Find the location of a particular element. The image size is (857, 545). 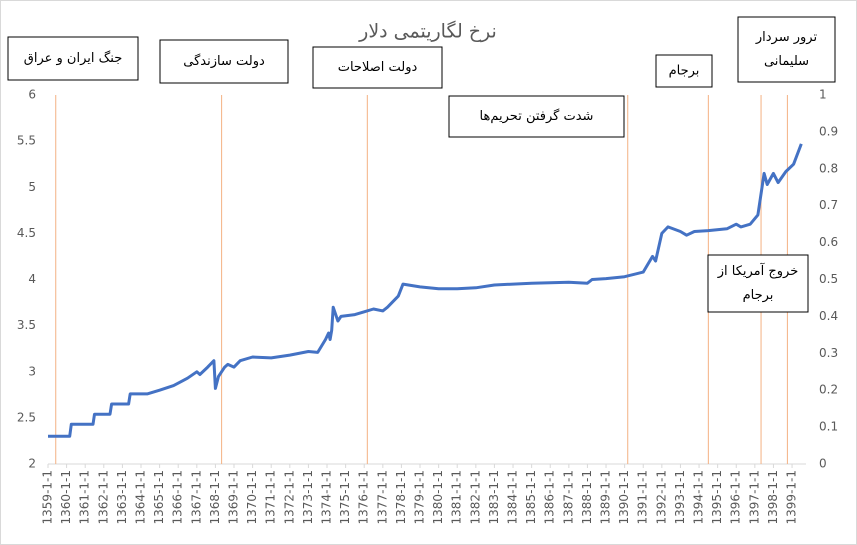

x-tick-label: 1363-1-1 is located at coordinates (122, 497).